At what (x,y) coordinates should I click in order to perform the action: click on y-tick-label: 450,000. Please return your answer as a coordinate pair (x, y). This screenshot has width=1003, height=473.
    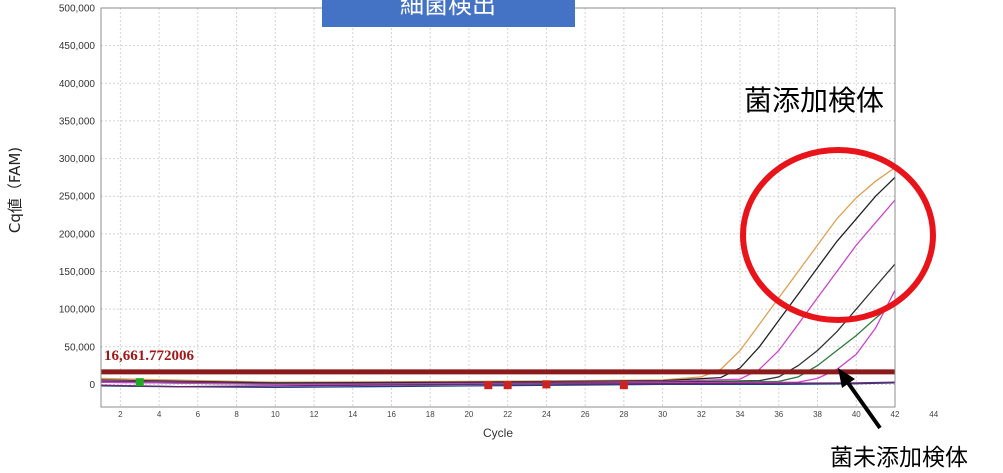
    Looking at the image, I should click on (77, 46).